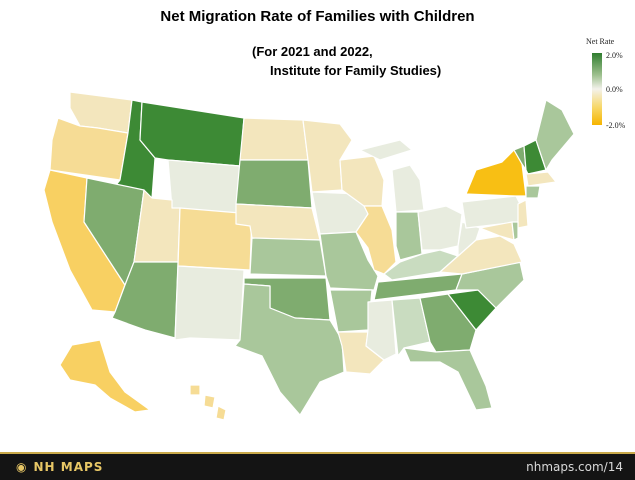  Describe the element at coordinates (541, 179) in the screenshot. I see `state-massachusetts` at that location.